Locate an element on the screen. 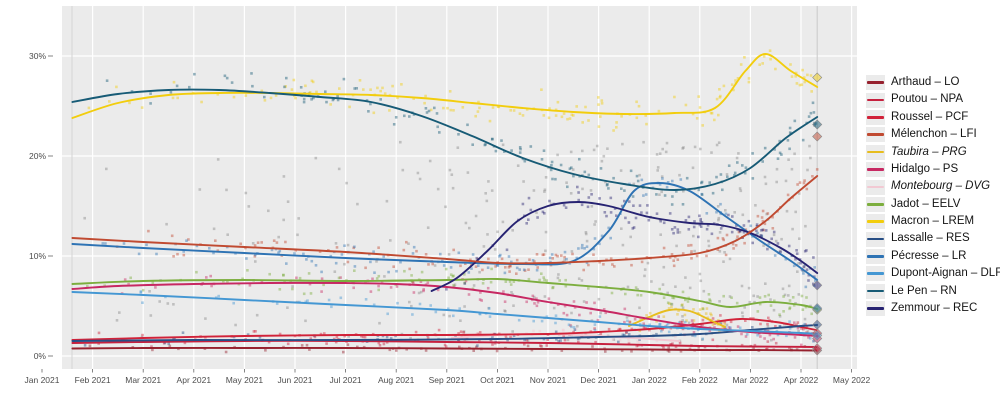  legend-key-dupont-aignan-dlf is located at coordinates (875, 274).